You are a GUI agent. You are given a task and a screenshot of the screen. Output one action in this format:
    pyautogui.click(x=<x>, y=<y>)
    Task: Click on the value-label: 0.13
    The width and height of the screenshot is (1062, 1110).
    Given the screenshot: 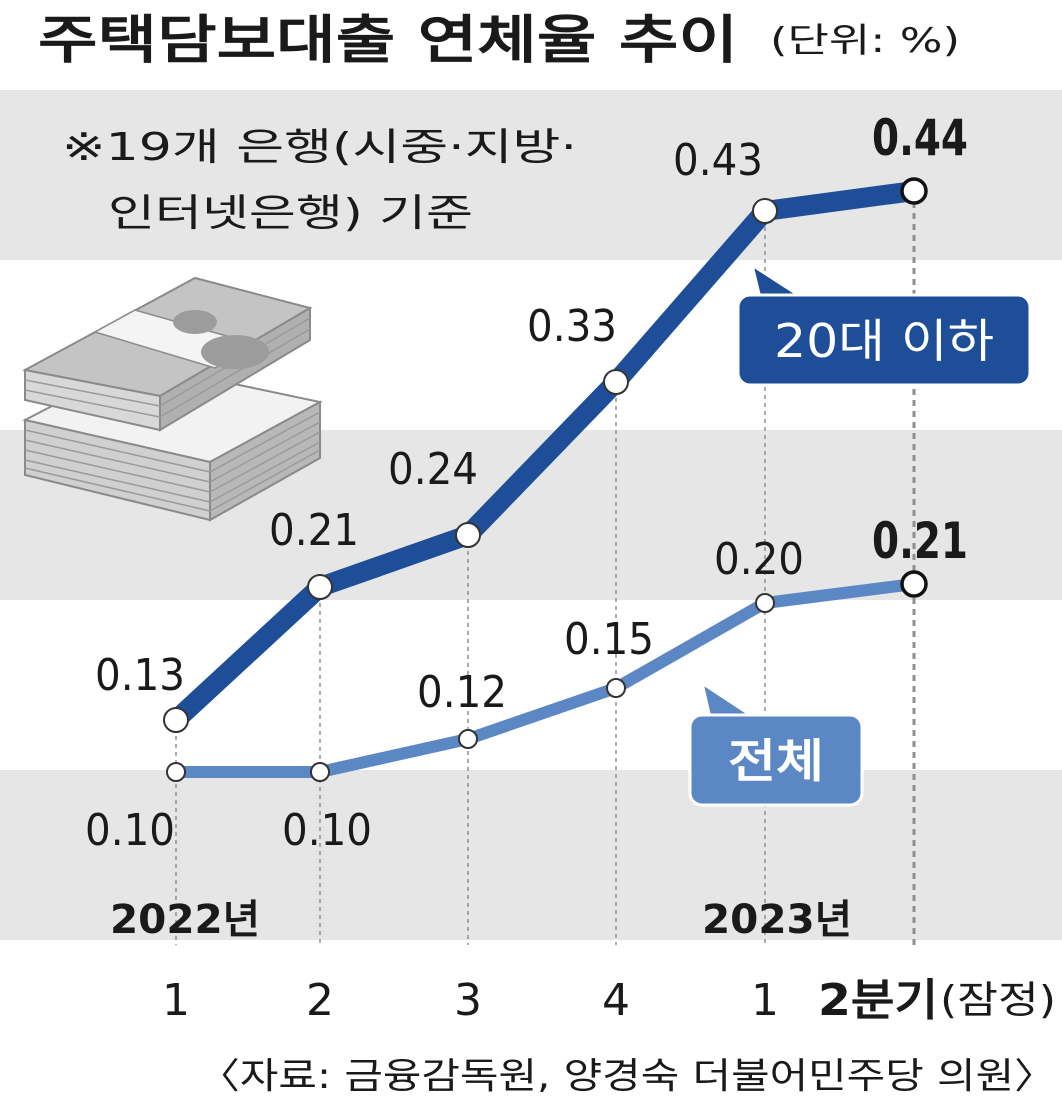 What is the action you would take?
    pyautogui.click(x=140, y=675)
    